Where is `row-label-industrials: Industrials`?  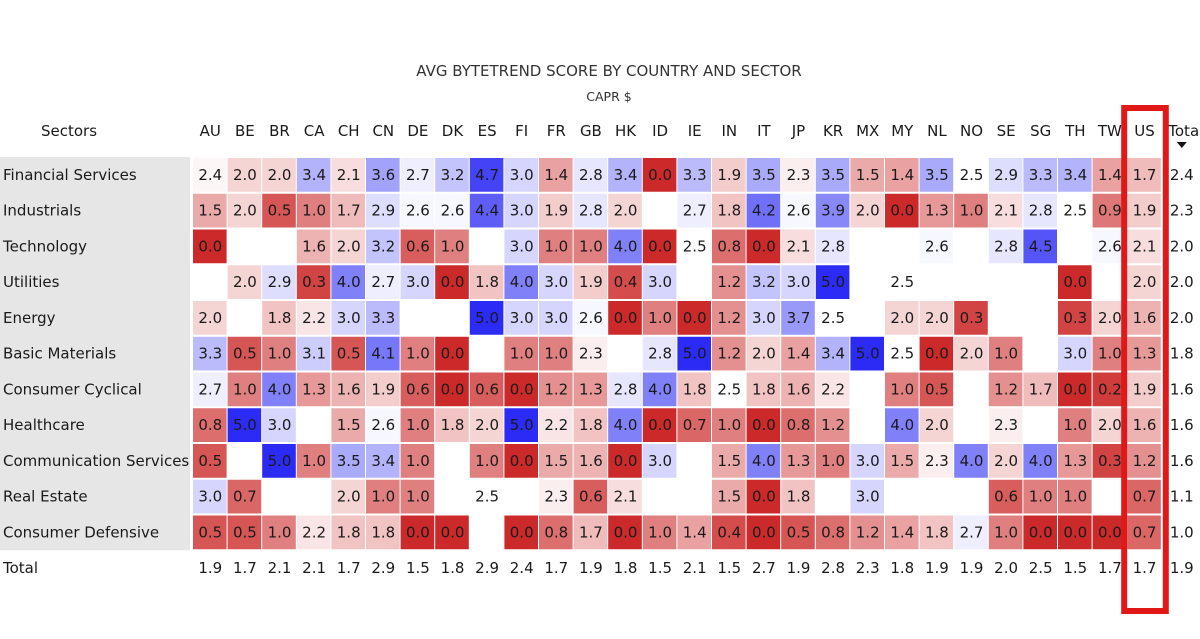
row-label-industrials: Industrials is located at coordinates (42, 211).